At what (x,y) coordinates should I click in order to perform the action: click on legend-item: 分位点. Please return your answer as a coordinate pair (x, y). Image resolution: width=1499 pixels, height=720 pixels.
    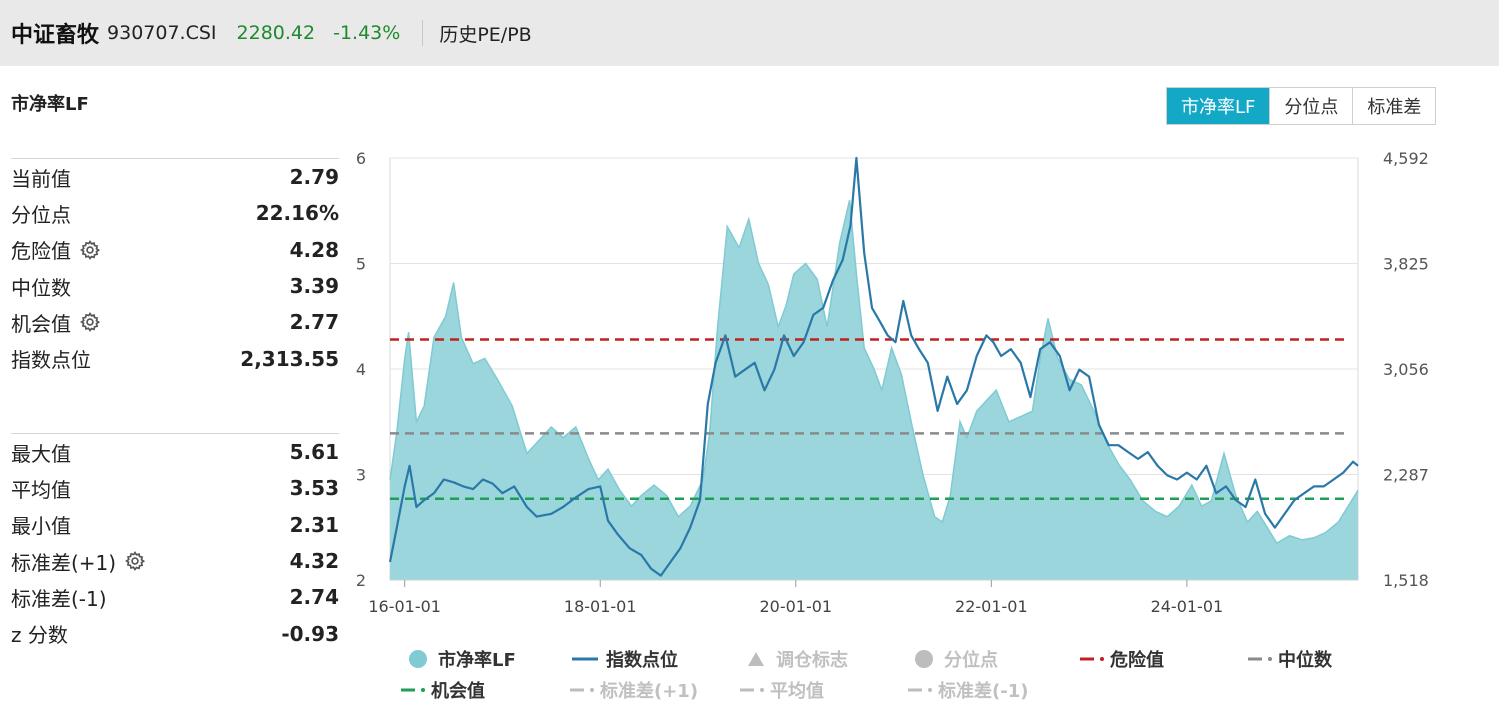
    Looking at the image, I should click on (956, 660).